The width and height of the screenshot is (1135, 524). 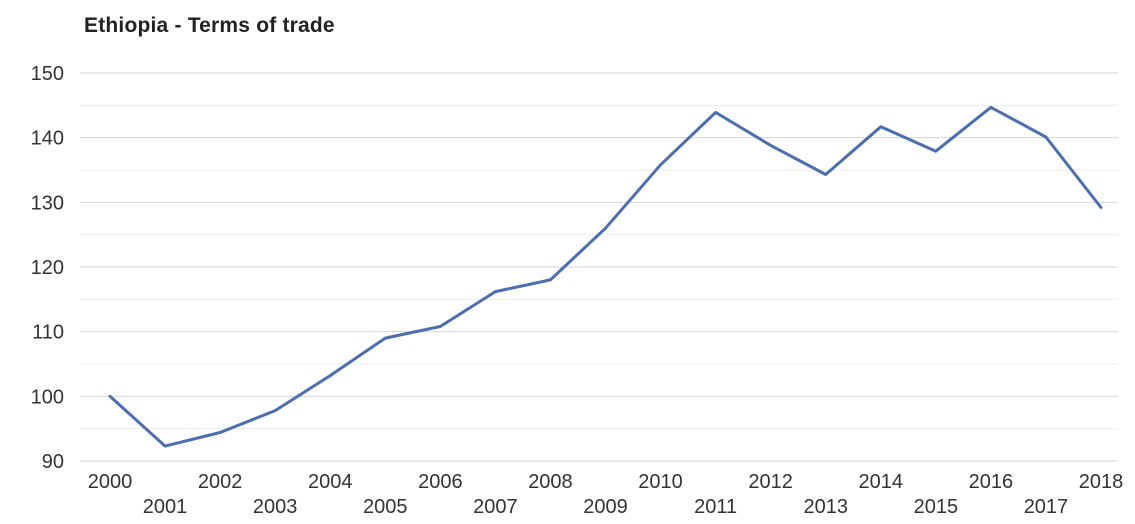 What do you see at coordinates (47, 74) in the screenshot?
I see `y-tick-label: 150` at bounding box center [47, 74].